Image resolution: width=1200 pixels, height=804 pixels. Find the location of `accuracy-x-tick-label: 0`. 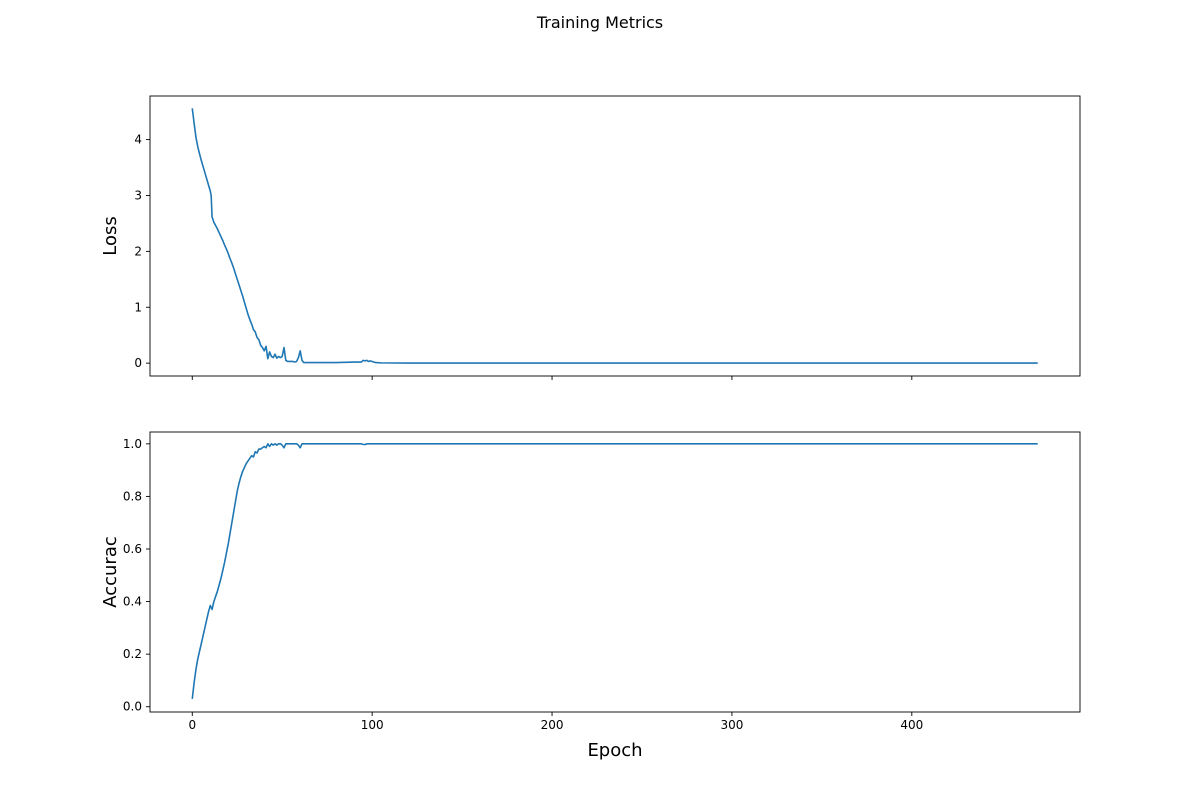

accuracy-x-tick-label: 0 is located at coordinates (192, 725).